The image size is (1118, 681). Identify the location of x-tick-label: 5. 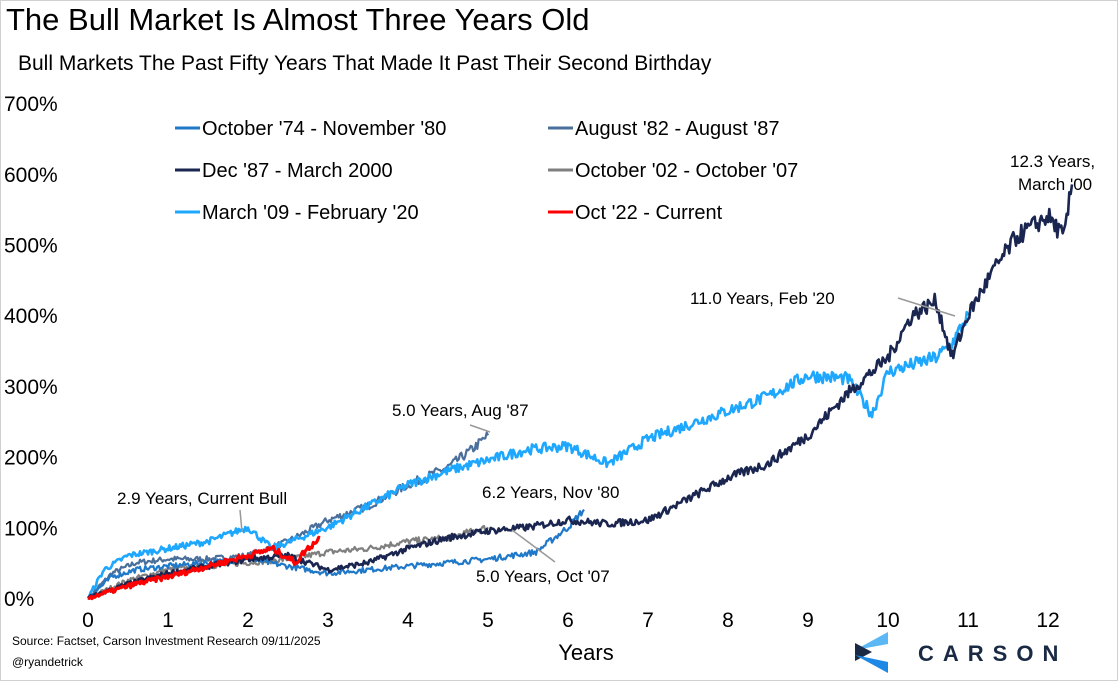
(488, 620).